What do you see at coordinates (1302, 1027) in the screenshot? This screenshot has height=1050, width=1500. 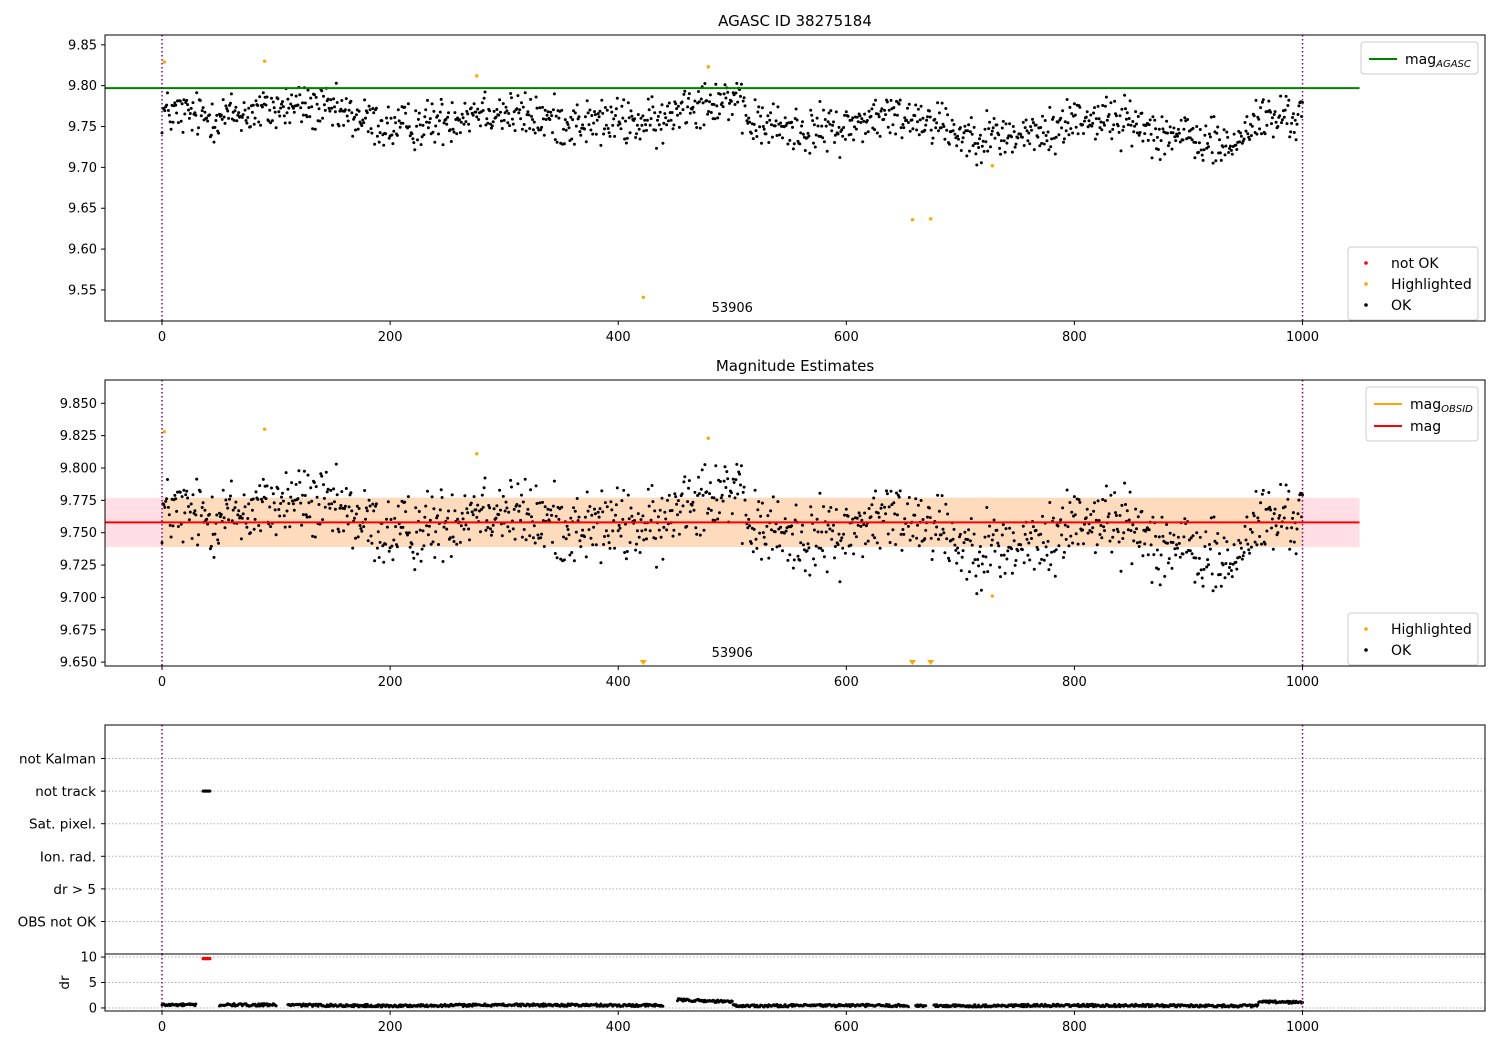 I see `panel4-xtick-label: 1000` at bounding box center [1302, 1027].